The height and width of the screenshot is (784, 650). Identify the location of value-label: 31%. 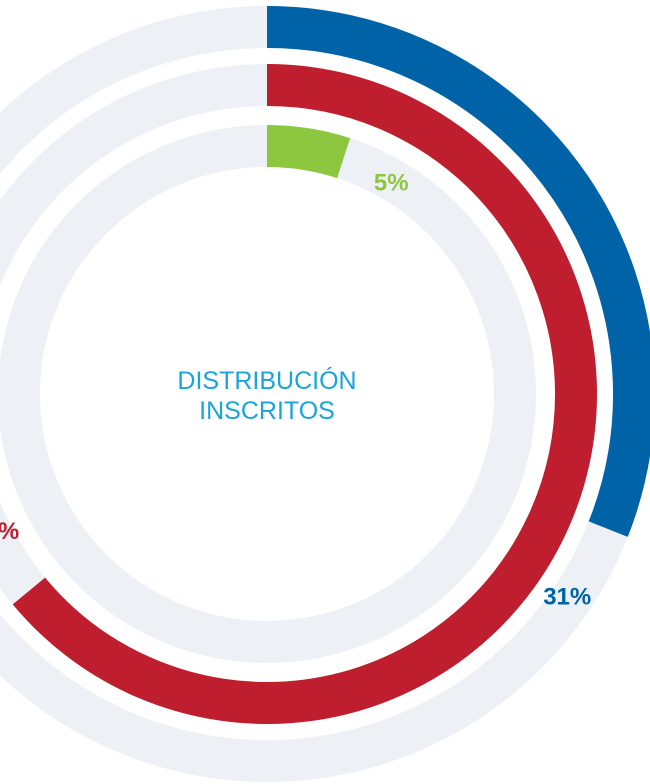
(567, 596).